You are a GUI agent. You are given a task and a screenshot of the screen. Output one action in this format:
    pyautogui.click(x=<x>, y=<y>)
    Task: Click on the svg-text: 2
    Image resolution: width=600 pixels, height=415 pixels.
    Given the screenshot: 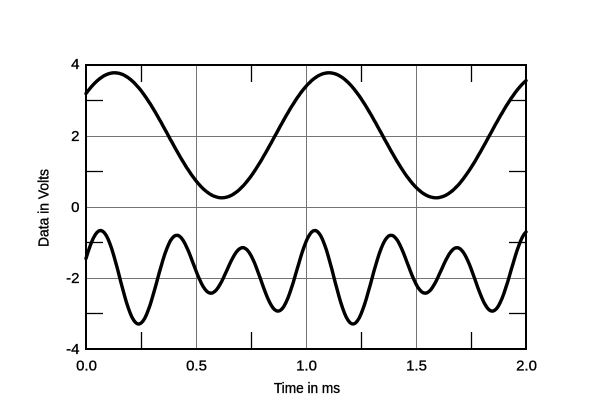 What is the action you would take?
    pyautogui.click(x=75, y=136)
    